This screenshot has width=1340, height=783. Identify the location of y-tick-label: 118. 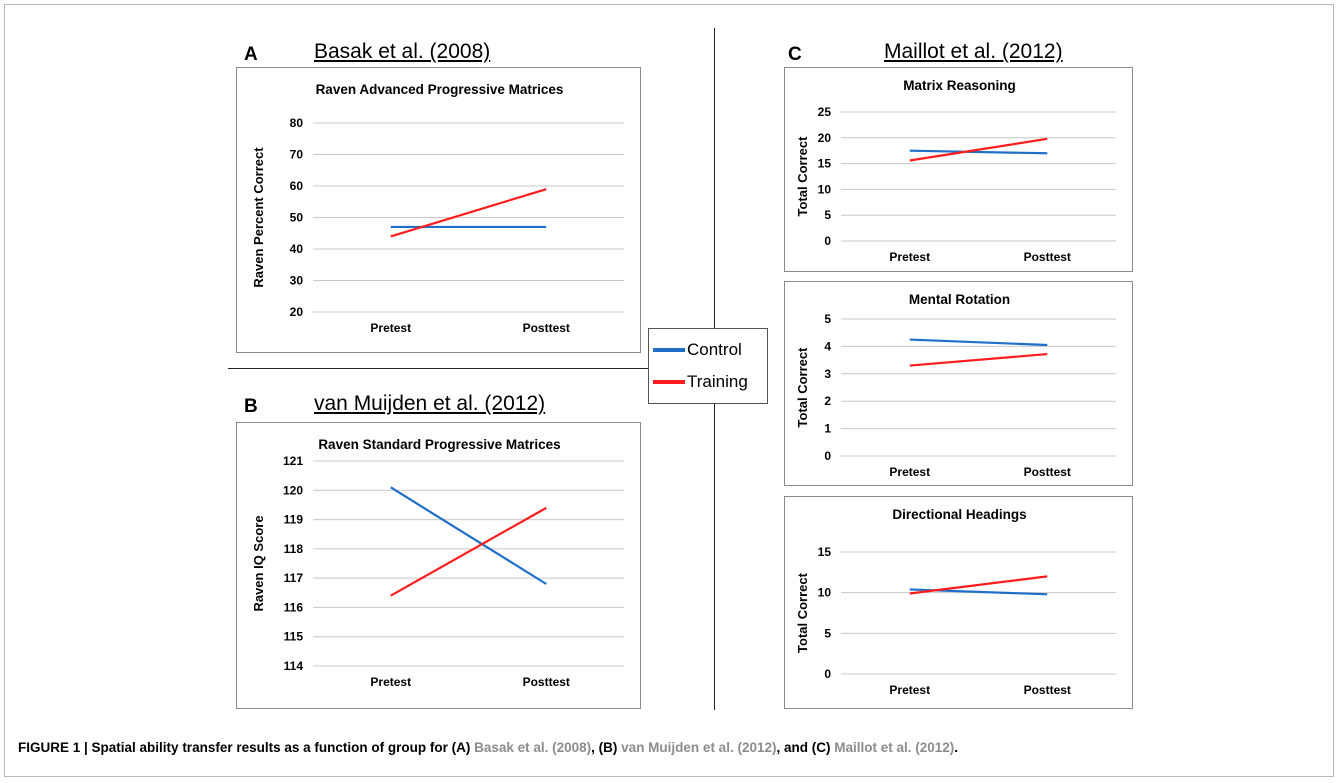
(294, 549).